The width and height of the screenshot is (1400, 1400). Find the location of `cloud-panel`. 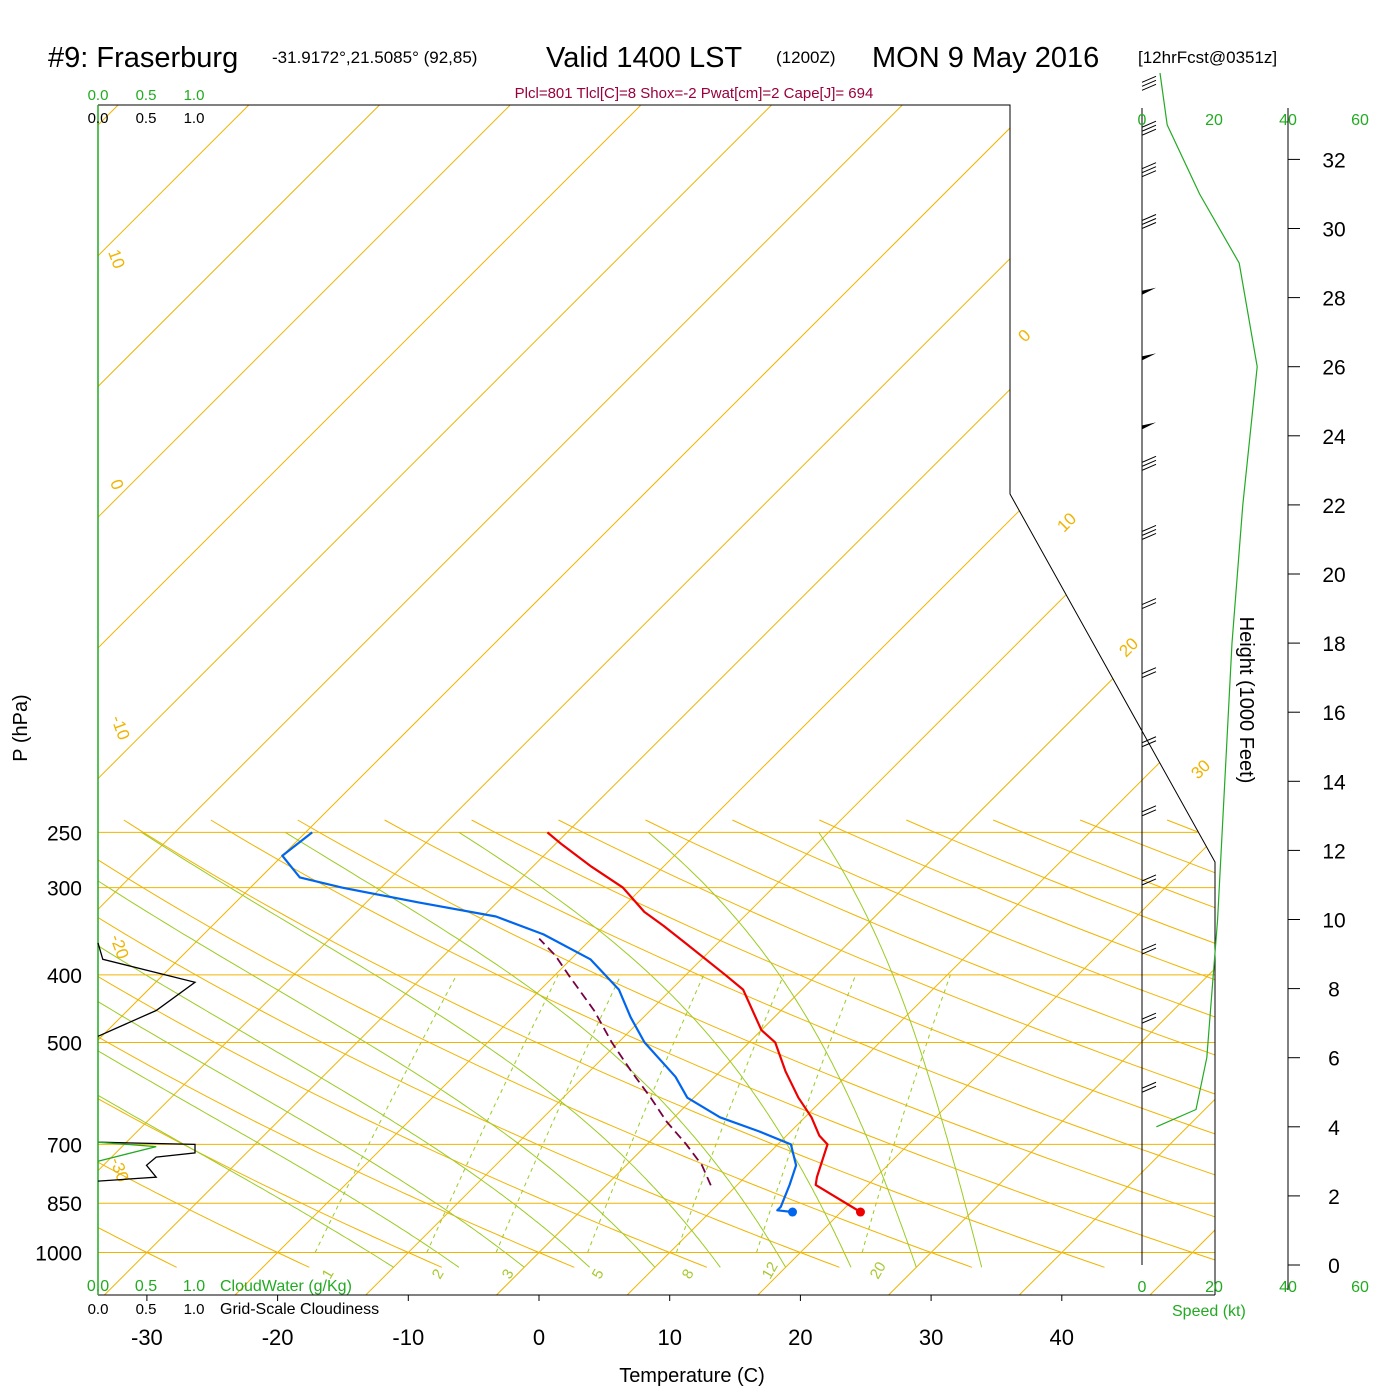

cloud-panel is located at coordinates (147, 1062).